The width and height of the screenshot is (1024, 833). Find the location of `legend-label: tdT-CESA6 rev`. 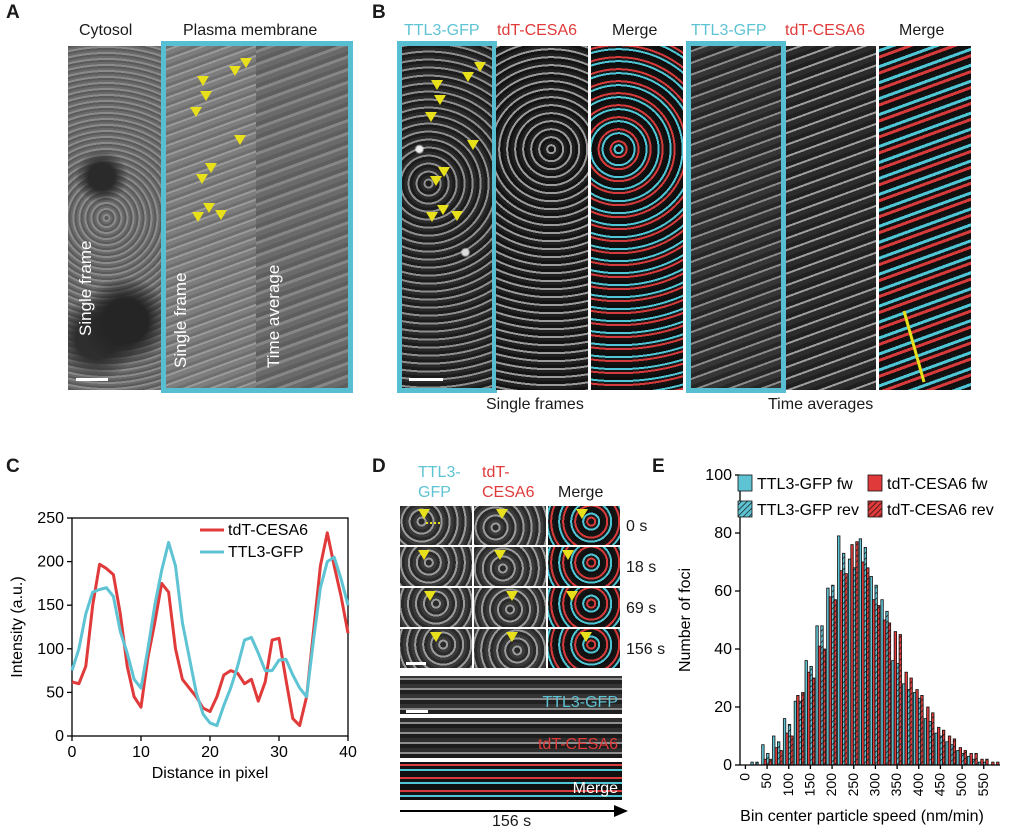

legend-label: tdT-CESA6 rev is located at coordinates (940, 510).